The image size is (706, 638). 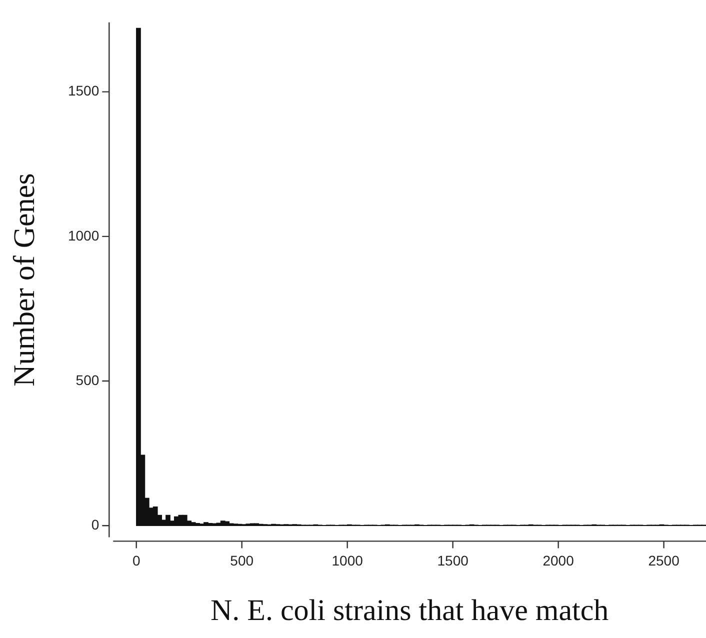 What do you see at coordinates (24, 279) in the screenshot?
I see `y-axis-title: Number of Genes` at bounding box center [24, 279].